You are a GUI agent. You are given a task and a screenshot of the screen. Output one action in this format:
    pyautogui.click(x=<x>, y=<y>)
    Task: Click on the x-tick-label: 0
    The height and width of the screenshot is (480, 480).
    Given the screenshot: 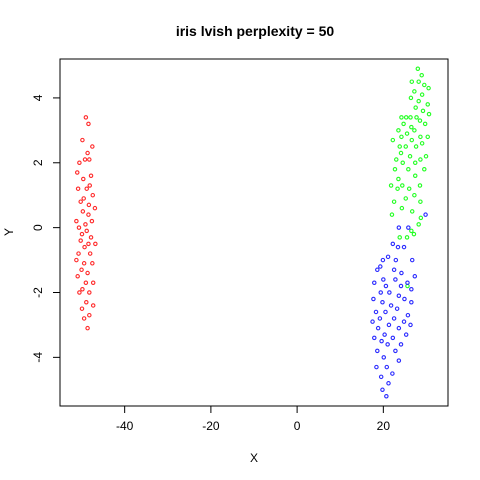 What is the action you would take?
    pyautogui.click(x=297, y=426)
    